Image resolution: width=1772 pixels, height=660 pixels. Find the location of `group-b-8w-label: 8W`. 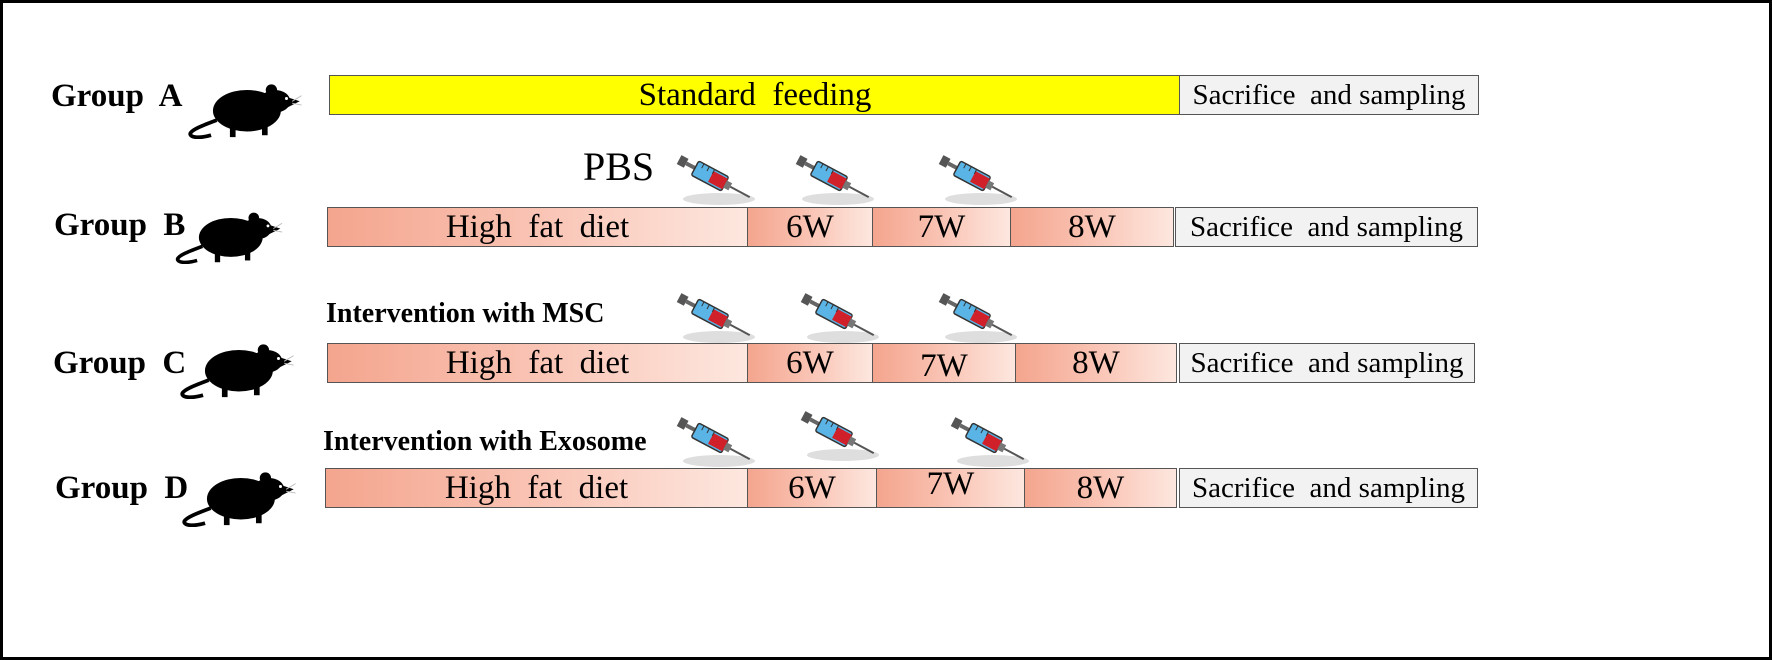

group-b-8w-label: 8W is located at coordinates (1092, 226).